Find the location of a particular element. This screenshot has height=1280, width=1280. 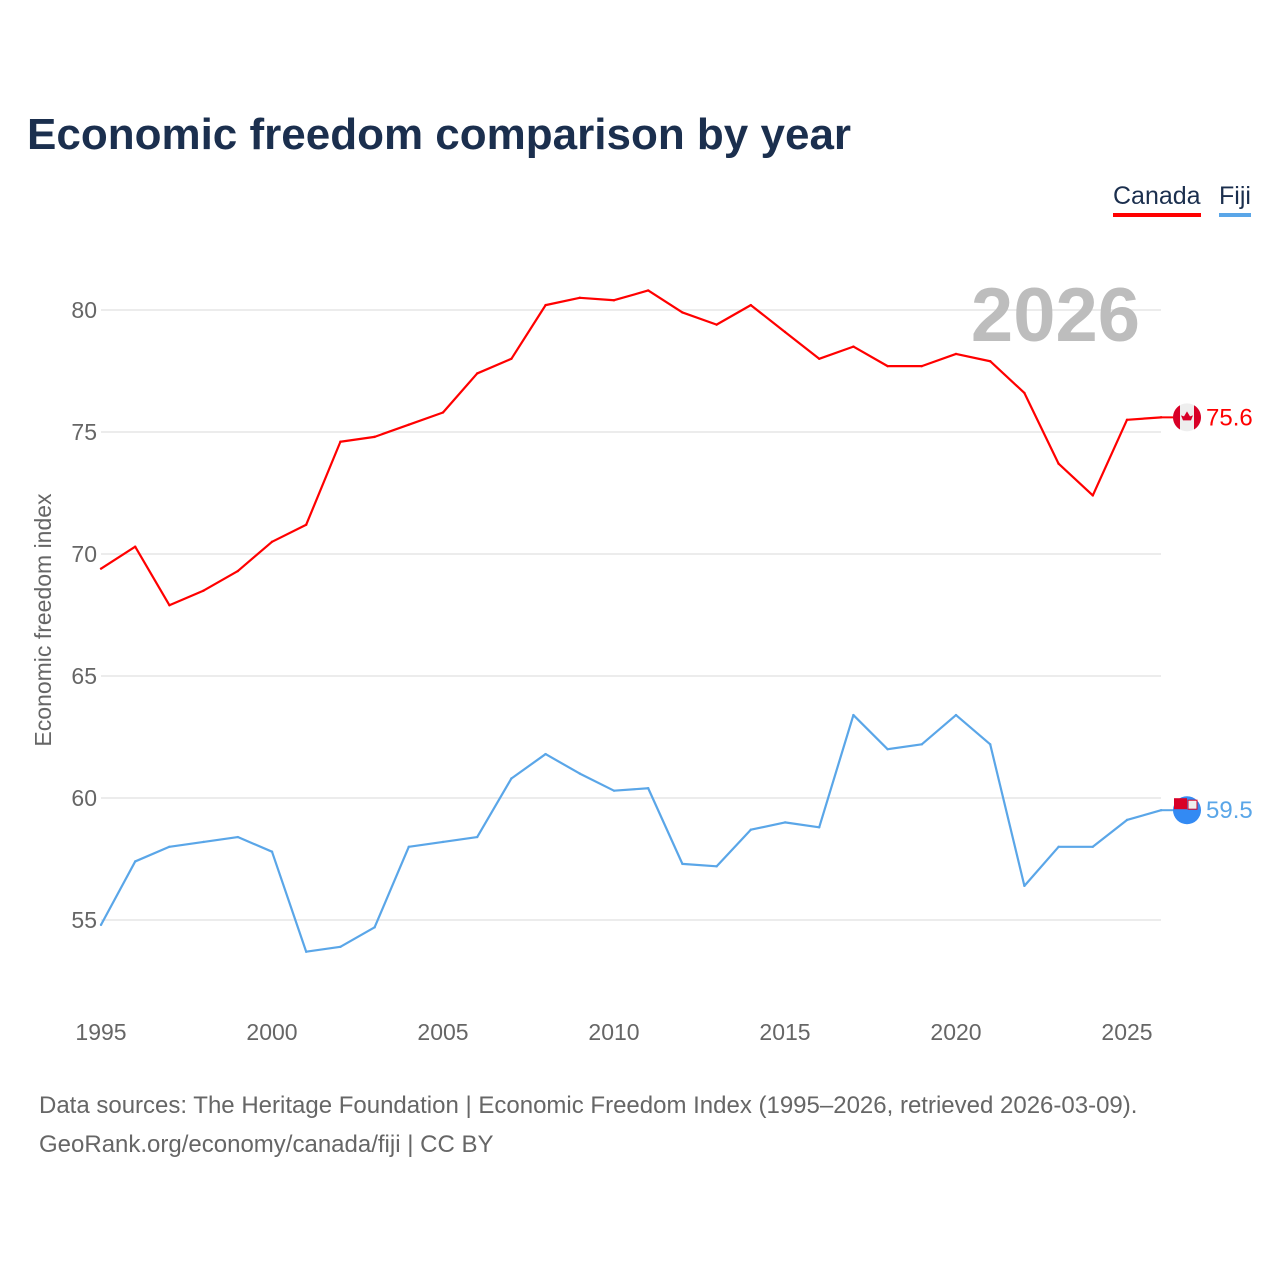

chart-title: Economic freedom comparison by year is located at coordinates (439, 134).